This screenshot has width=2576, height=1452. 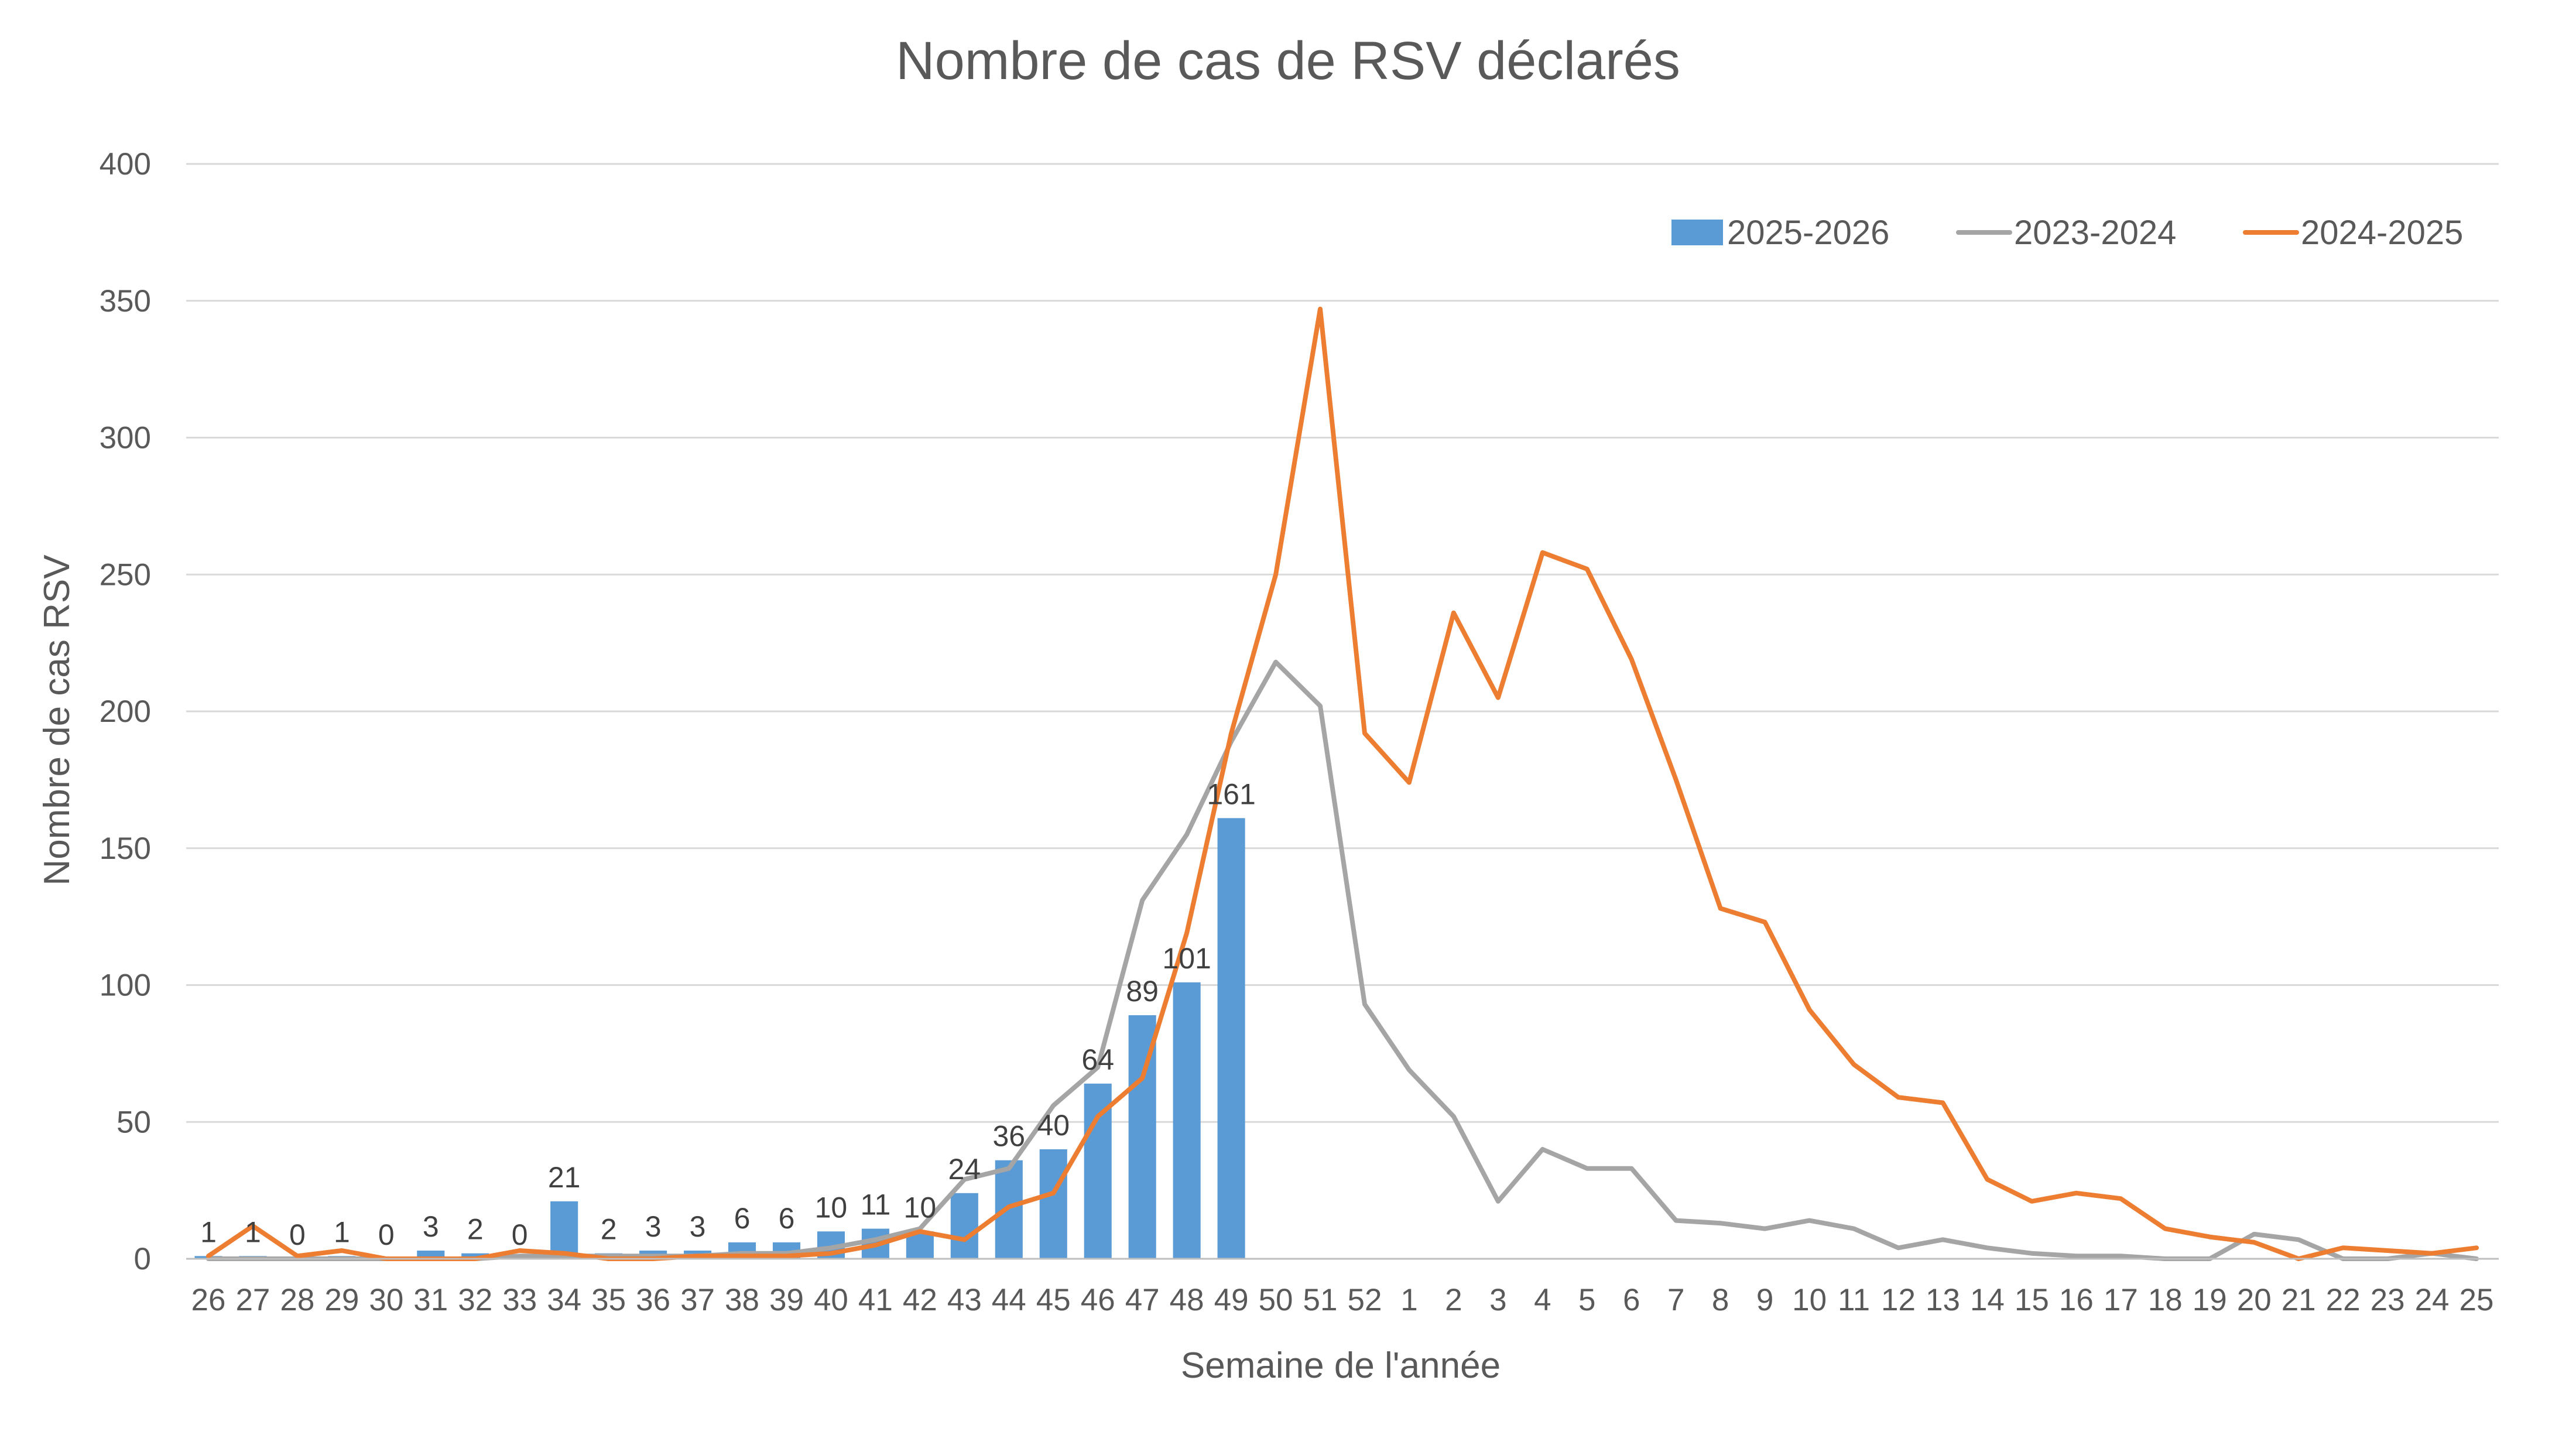 I want to click on bar-data-label: 6, so click(x=742, y=1218).